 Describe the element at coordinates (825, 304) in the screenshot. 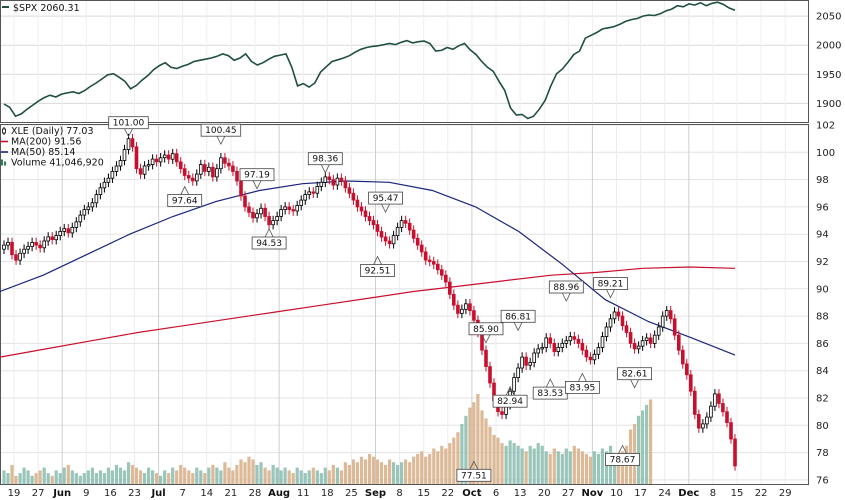

I see `xle-y-axis: 76 78 80 82 84 86 88 90 92 94 96 98 100 102` at that location.